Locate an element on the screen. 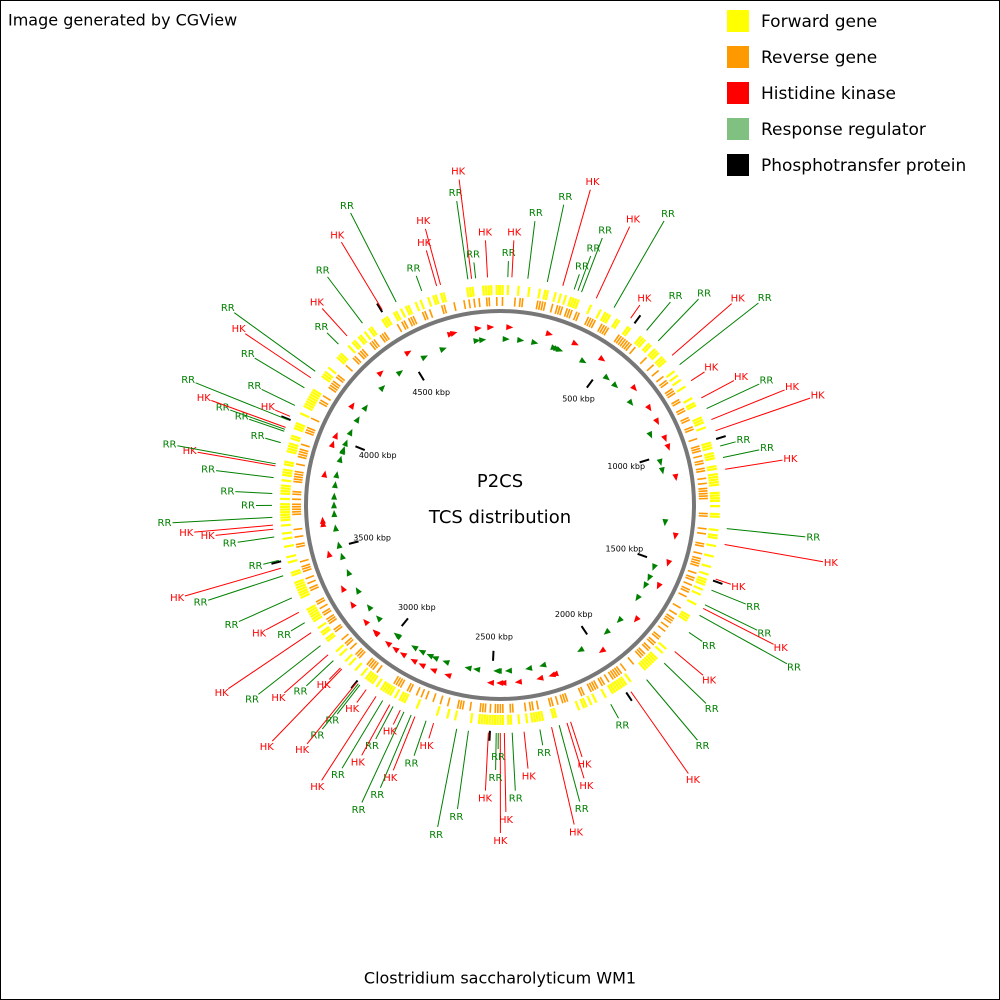 The image size is (1000, 1000). legend-swatch is located at coordinates (738, 93).